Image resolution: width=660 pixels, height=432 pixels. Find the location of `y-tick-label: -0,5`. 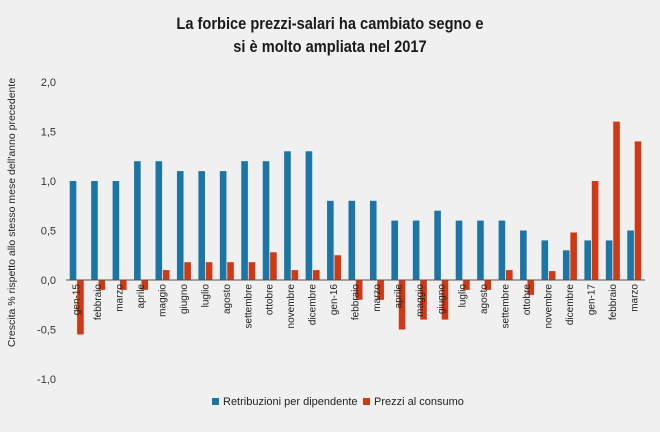

y-tick-label: -0,5 is located at coordinates (46, 331).